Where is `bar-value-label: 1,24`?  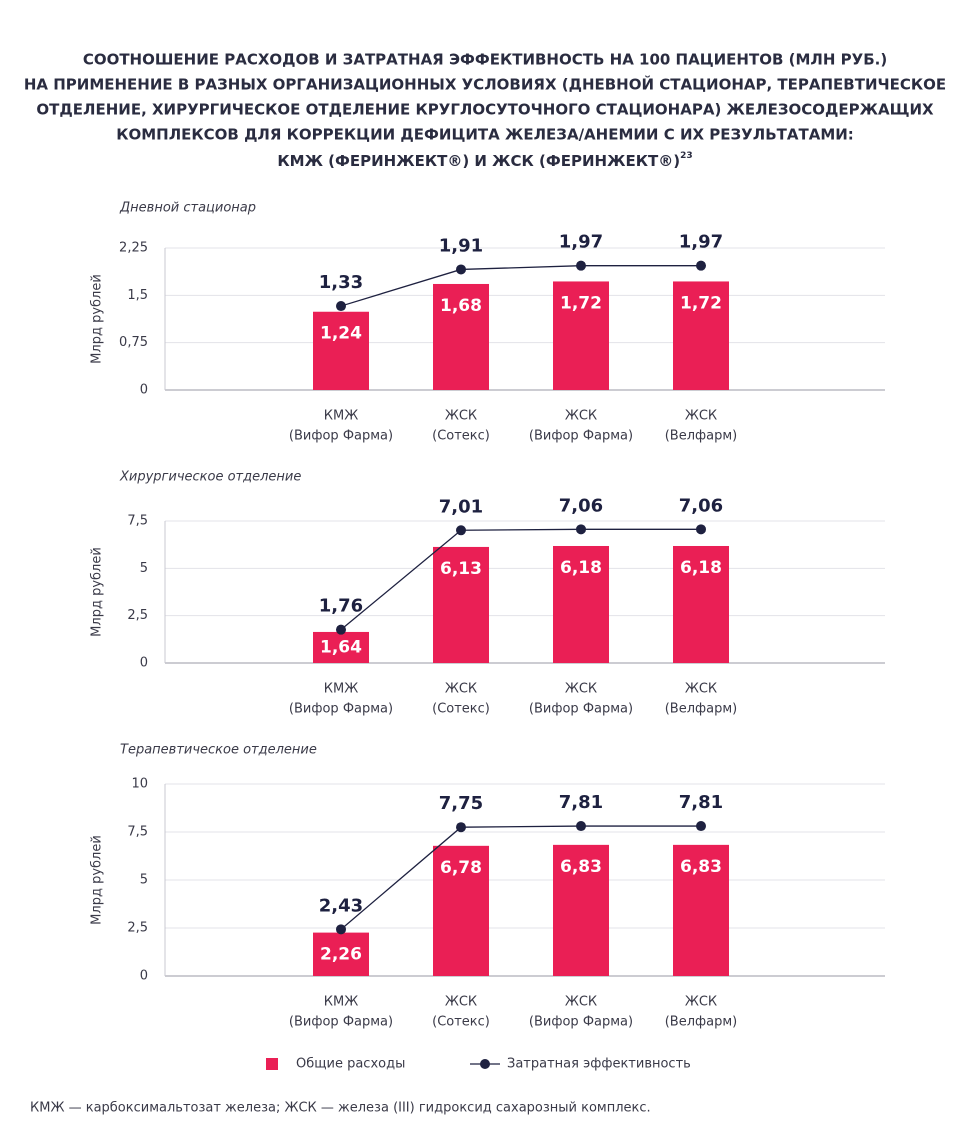
bar-value-label: 1,24 is located at coordinates (341, 334).